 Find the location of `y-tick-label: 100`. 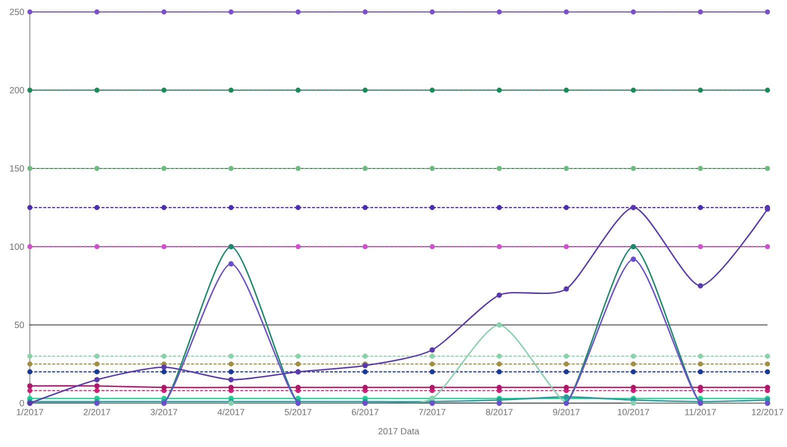

y-tick-label: 100 is located at coordinates (17, 247).